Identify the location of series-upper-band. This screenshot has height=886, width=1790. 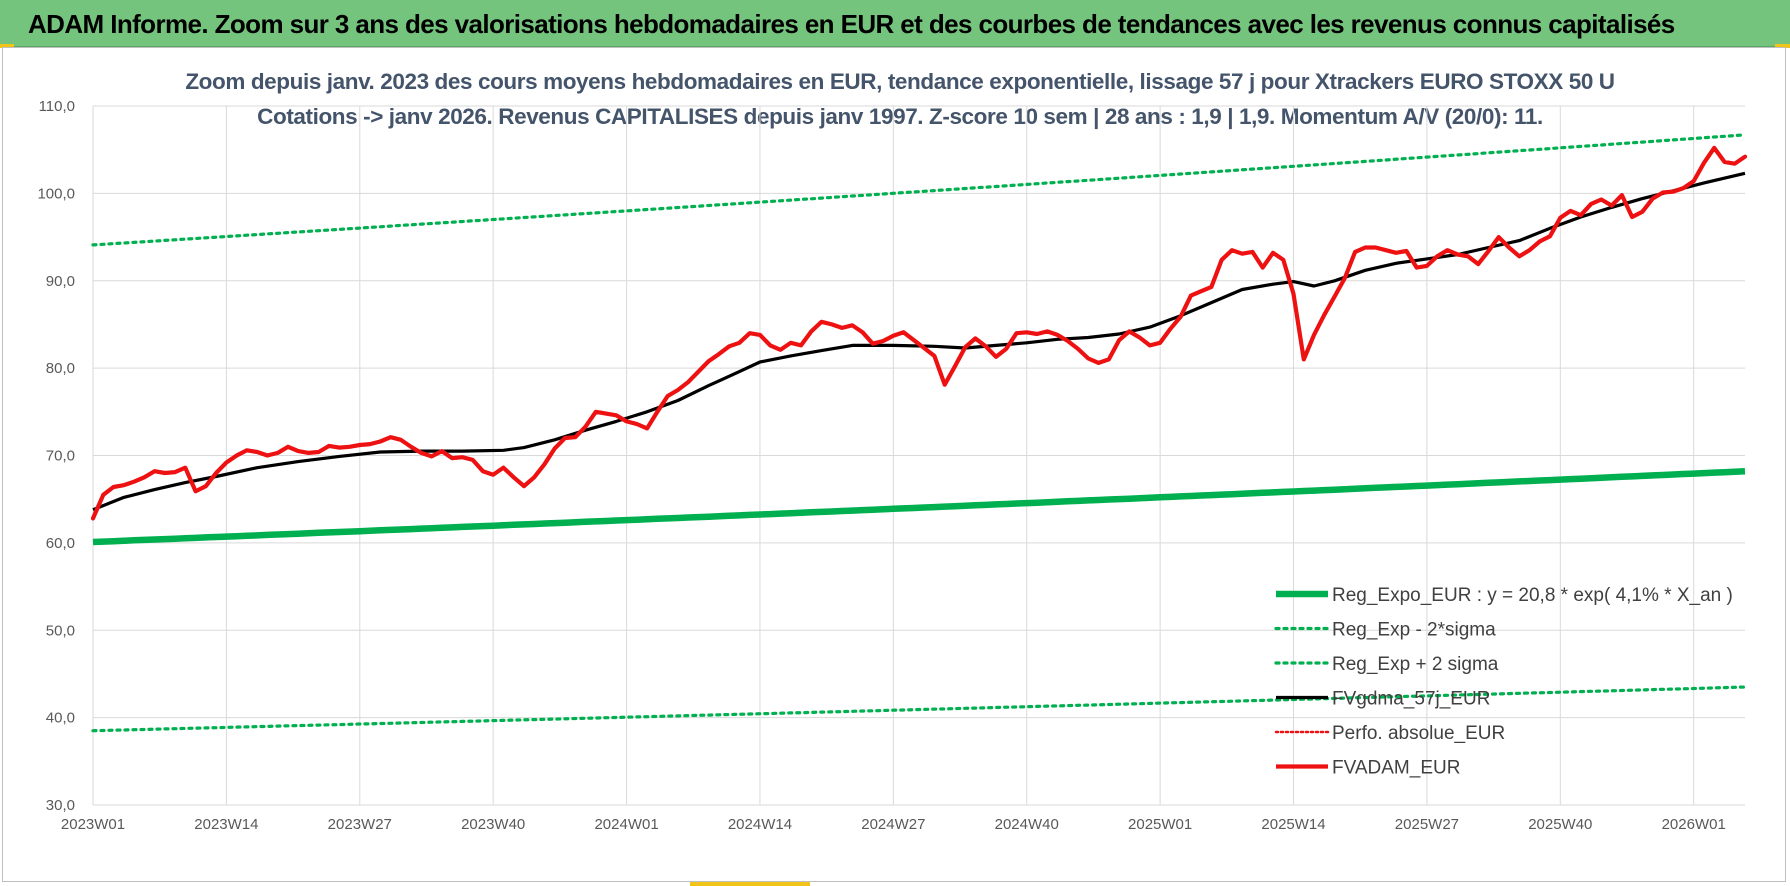
(919, 190).